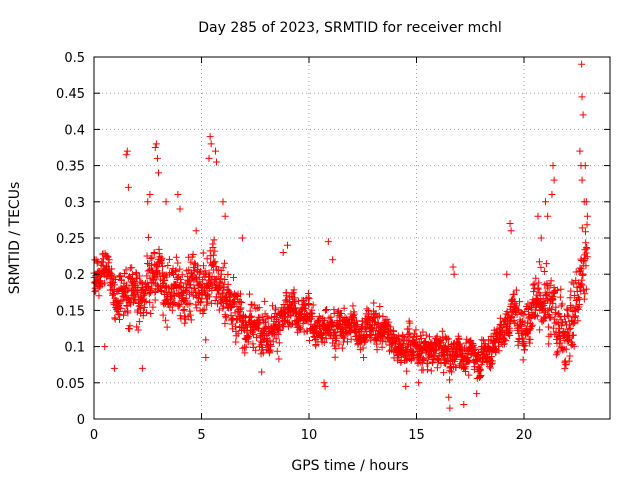 The image size is (640, 480). Describe the element at coordinates (524, 435) in the screenshot. I see `x-tick-label: 20` at that location.